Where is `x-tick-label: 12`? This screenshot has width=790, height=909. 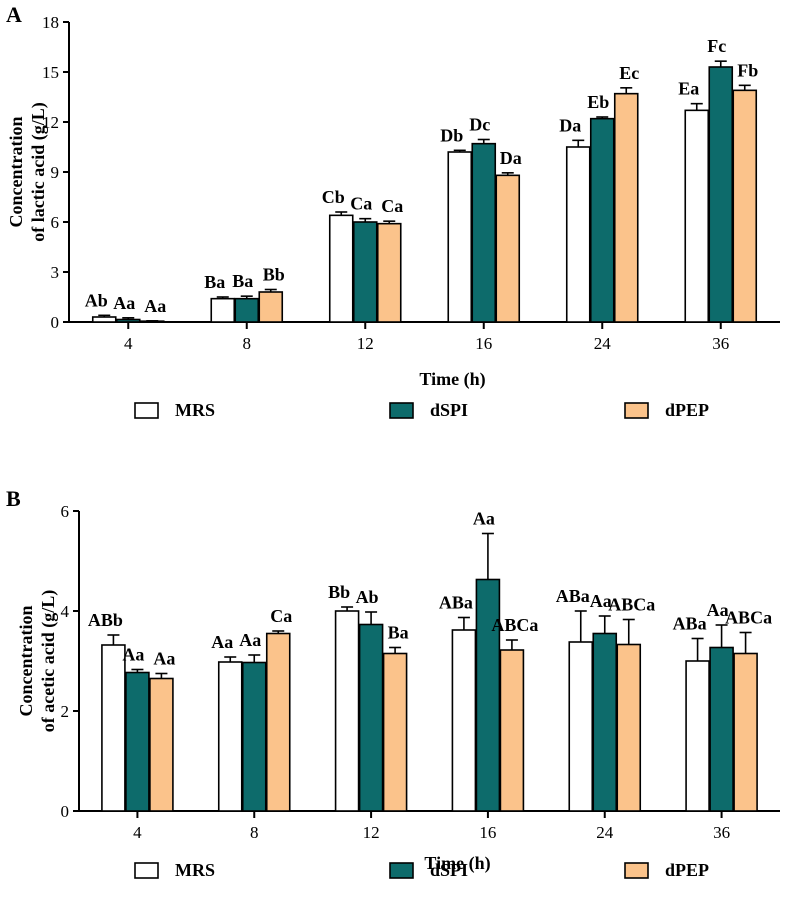 x-tick-label: 12 is located at coordinates (365, 343).